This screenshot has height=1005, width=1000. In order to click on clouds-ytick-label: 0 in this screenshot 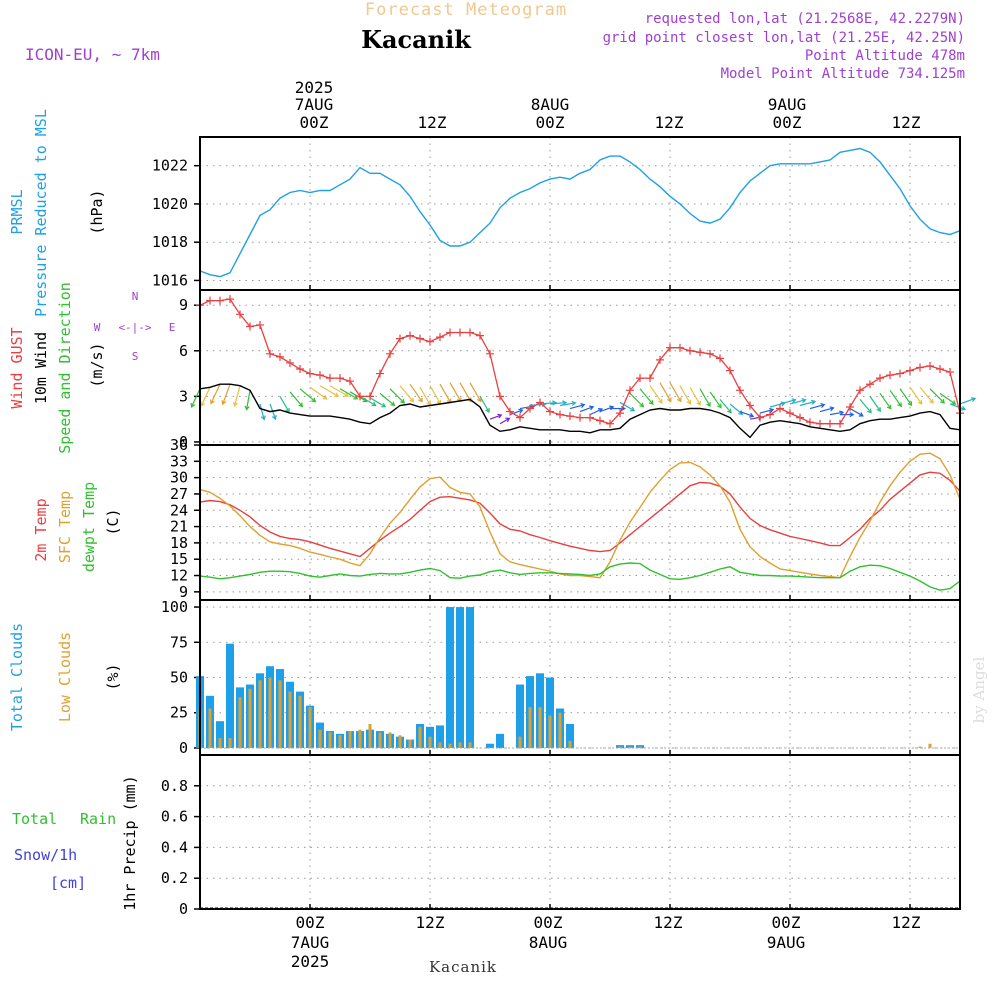, I will do `click(183, 748)`.